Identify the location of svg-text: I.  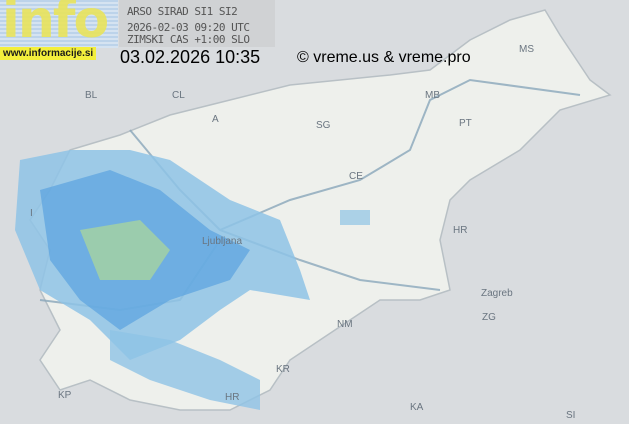
(31, 213).